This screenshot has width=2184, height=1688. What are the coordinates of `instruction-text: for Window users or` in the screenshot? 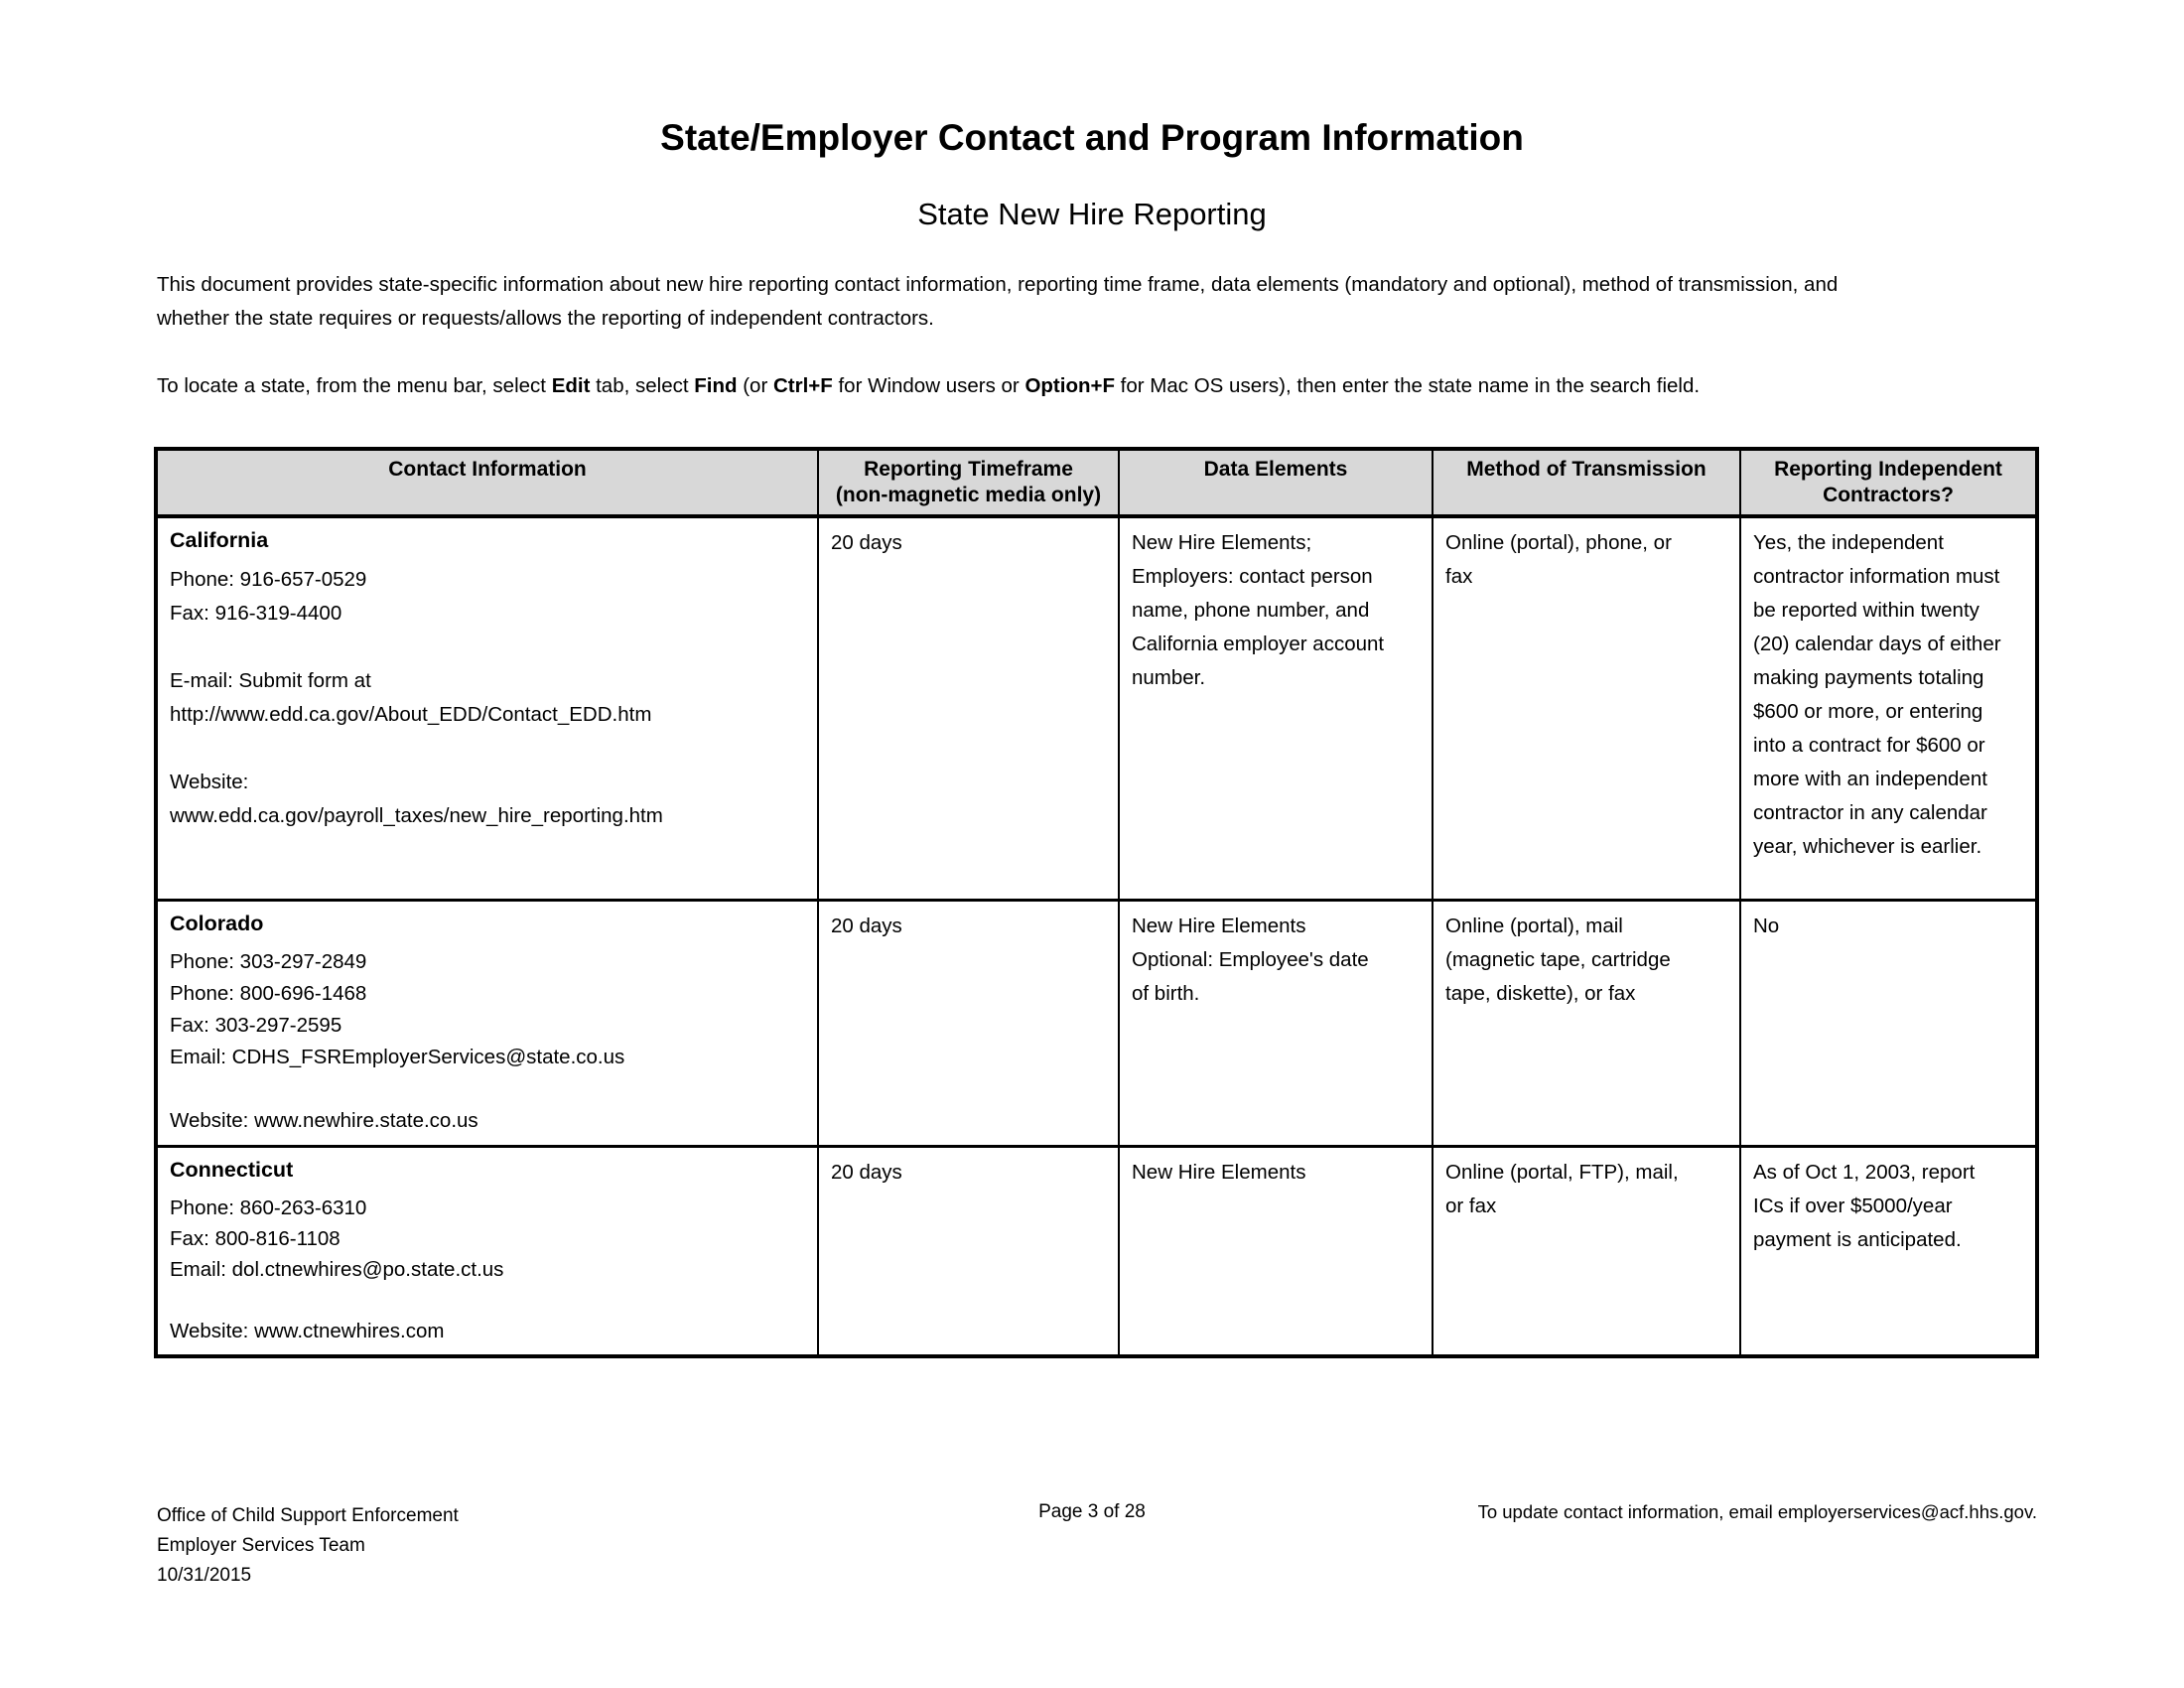 It's located at (928, 385).